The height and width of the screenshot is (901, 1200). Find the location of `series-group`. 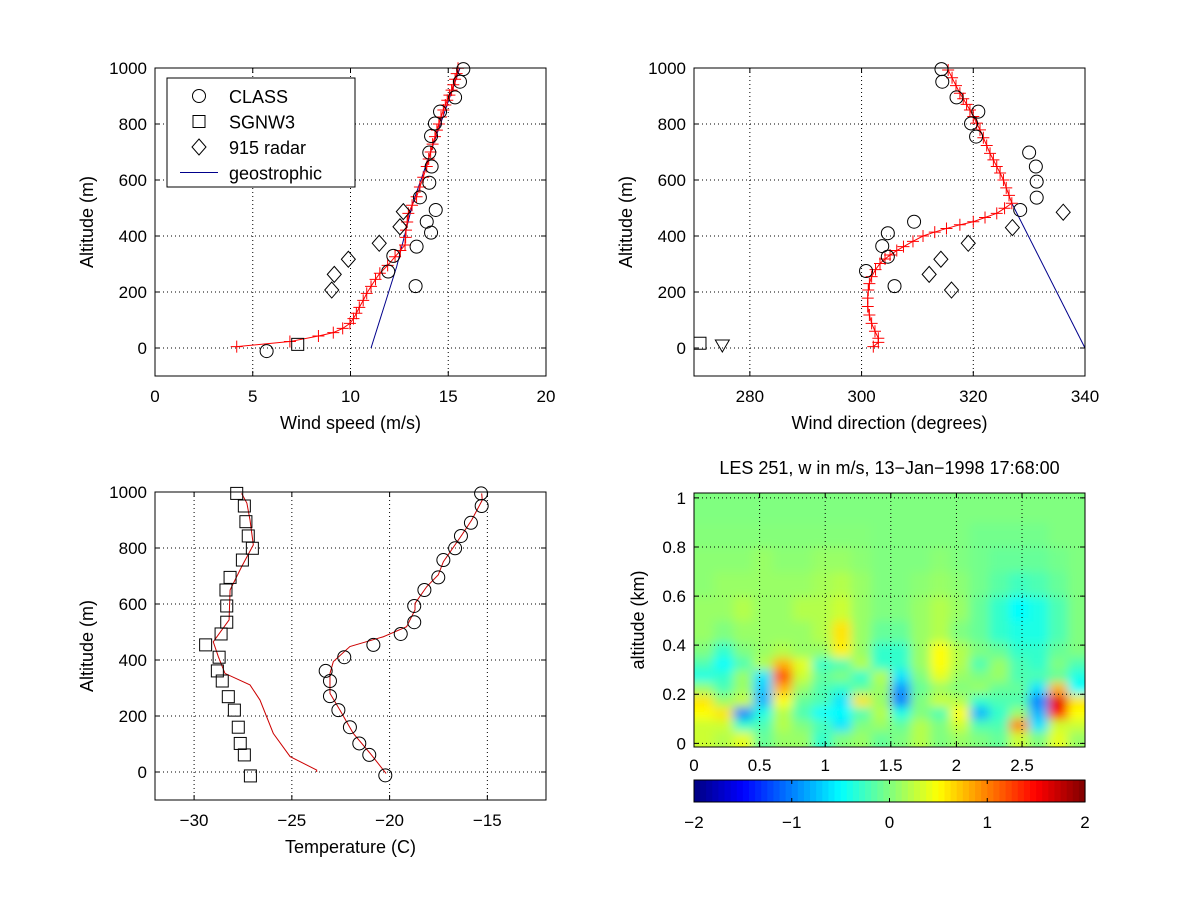

series-group is located at coordinates (889, 208).